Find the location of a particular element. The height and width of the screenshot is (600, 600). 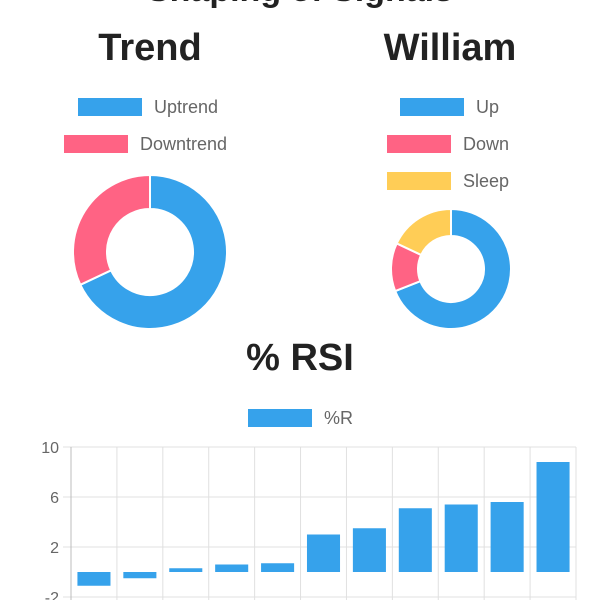

y-tick-label: 2 is located at coordinates (54, 548).